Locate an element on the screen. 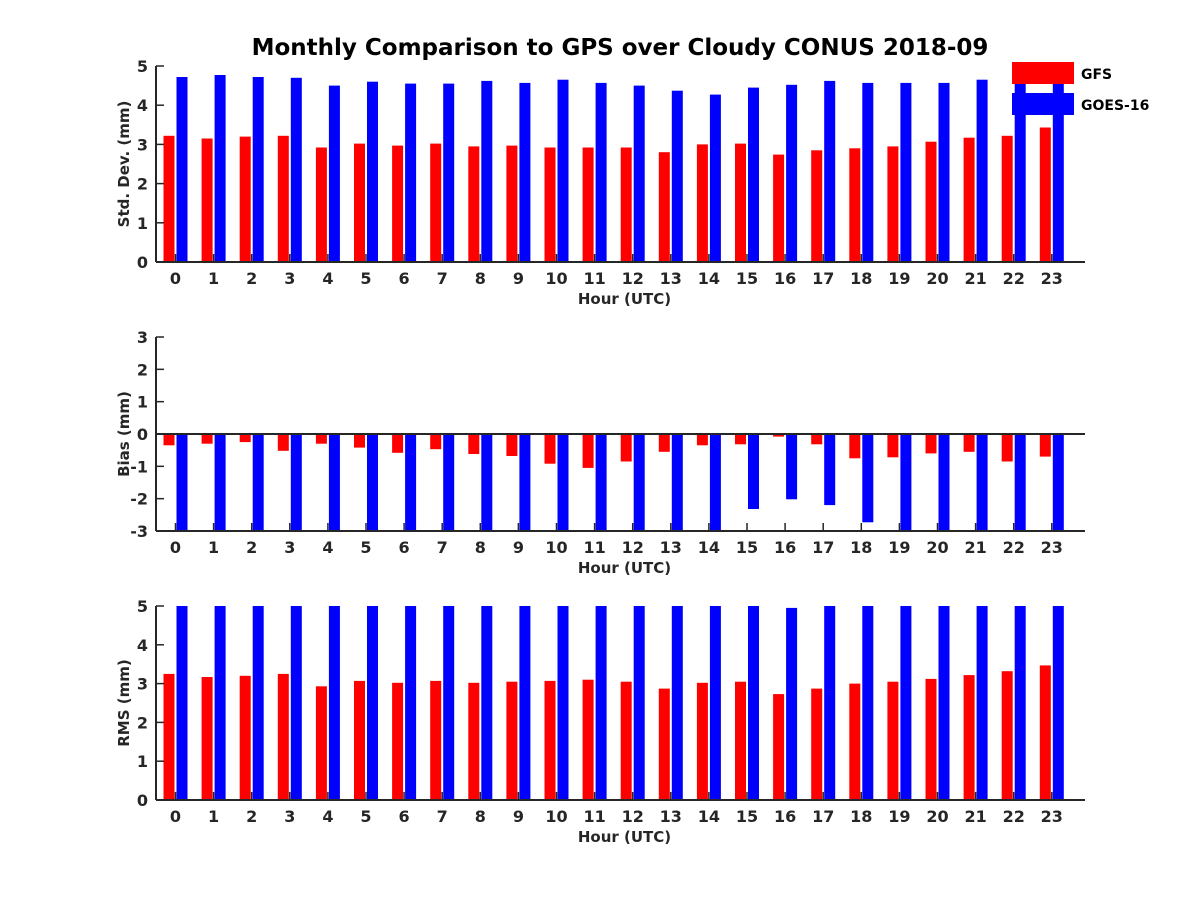  legend-label-goes16: GOES-16 is located at coordinates (1115, 106).